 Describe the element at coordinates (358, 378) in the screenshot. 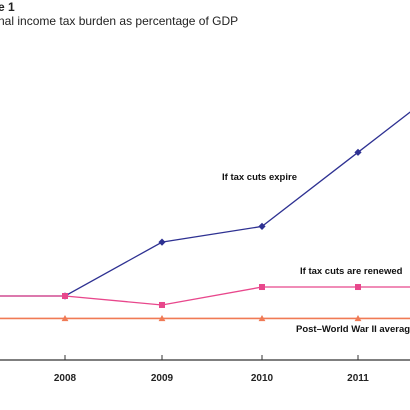

I see `x-tick-label-2011: 2011` at that location.